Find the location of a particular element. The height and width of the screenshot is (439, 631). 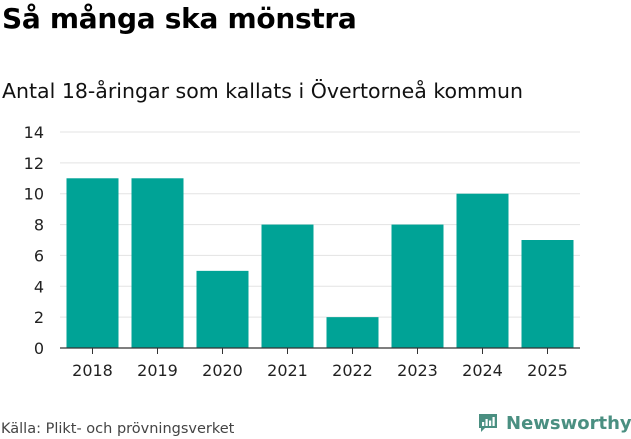

chart-title: Så många ska mönstra is located at coordinates (179, 18).